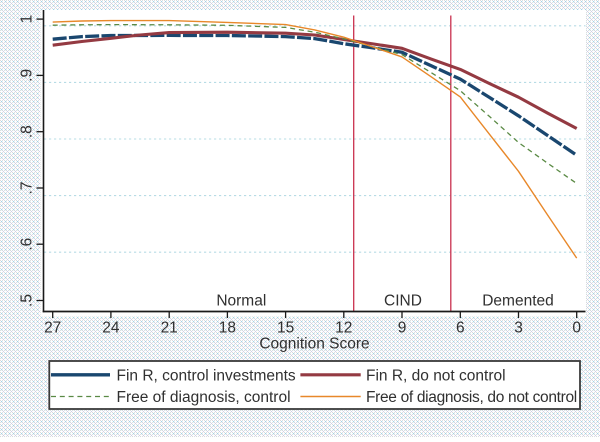  What do you see at coordinates (204, 397) in the screenshot?
I see `svg-text: Free of diagnosis, control` at bounding box center [204, 397].